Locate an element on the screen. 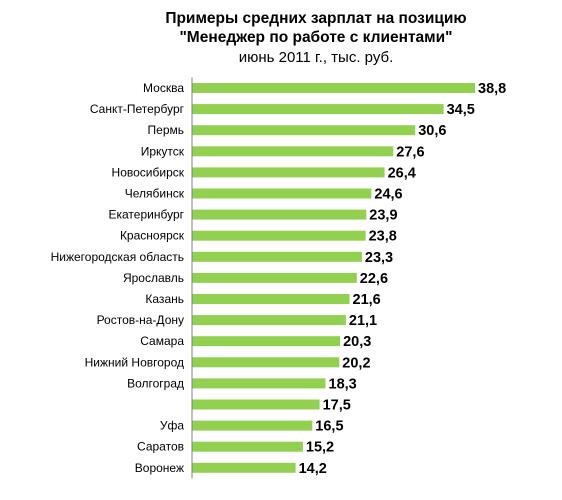  category-label: Нижний Новгород is located at coordinates (134, 362).